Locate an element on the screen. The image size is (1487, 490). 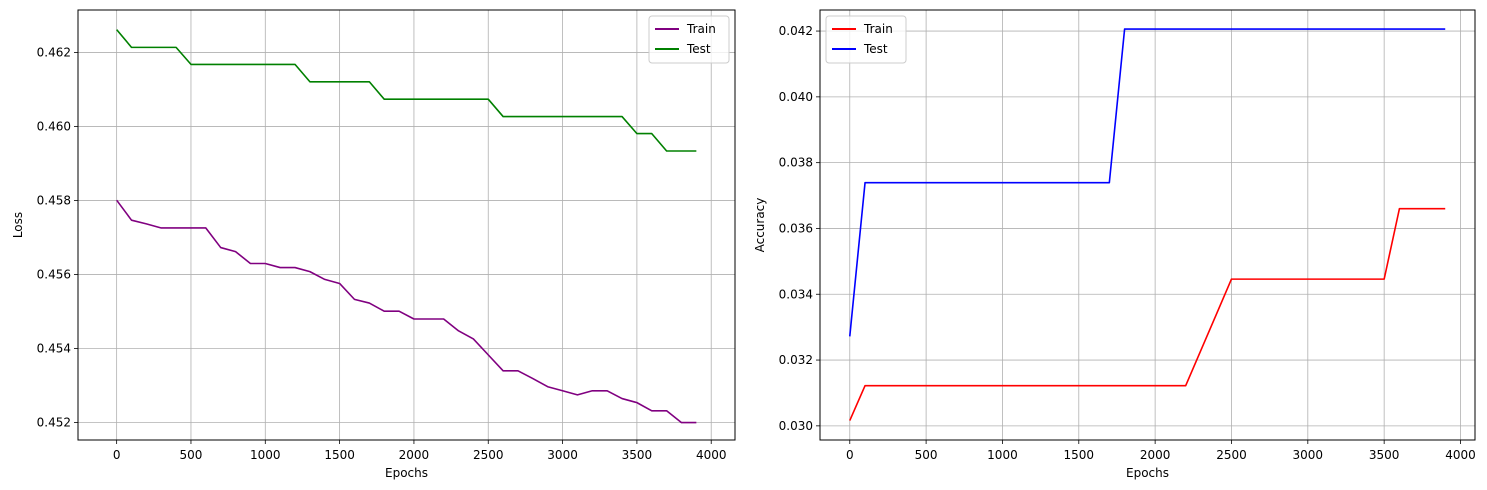
loss-x-tick-label: 3000 is located at coordinates (562, 455).